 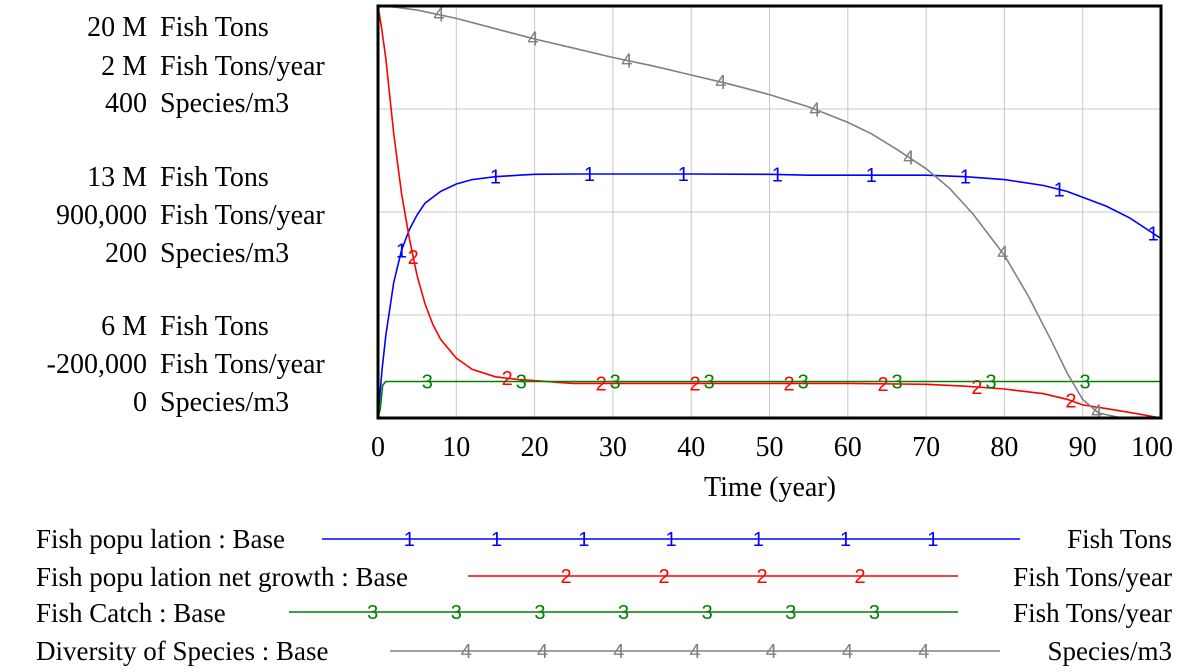 I want to click on y-tick-label: 20 M, so click(x=117, y=27).